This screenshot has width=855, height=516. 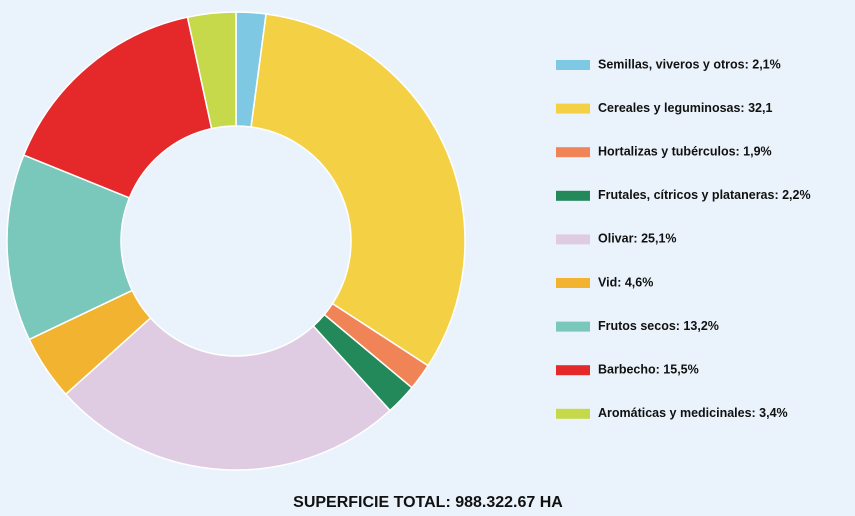 What do you see at coordinates (625, 282) in the screenshot?
I see `legend-label: Vid: 4,6%` at bounding box center [625, 282].